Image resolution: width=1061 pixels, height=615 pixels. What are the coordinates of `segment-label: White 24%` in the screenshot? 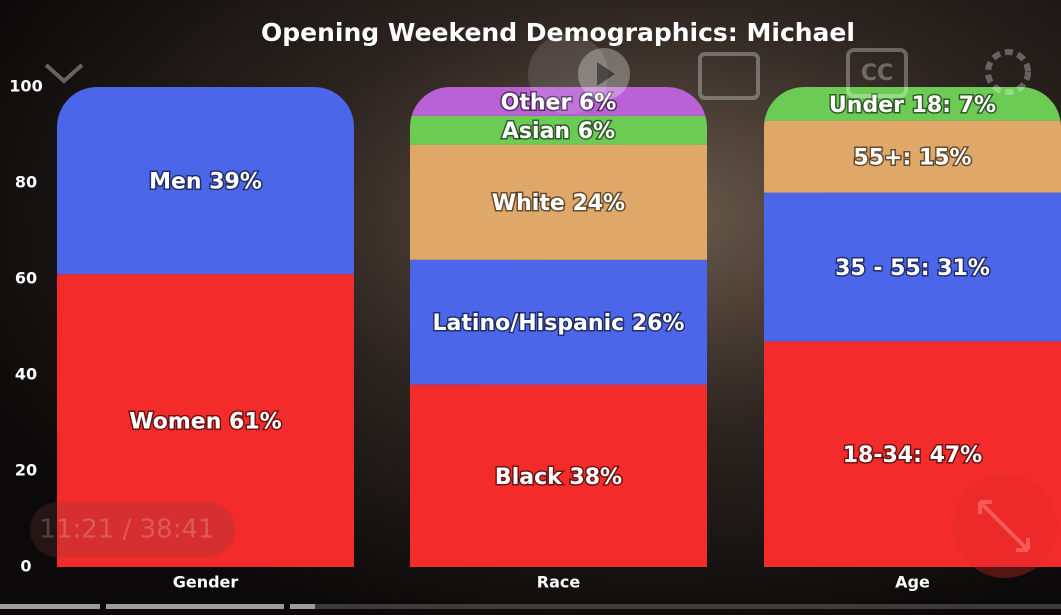 It's located at (558, 203).